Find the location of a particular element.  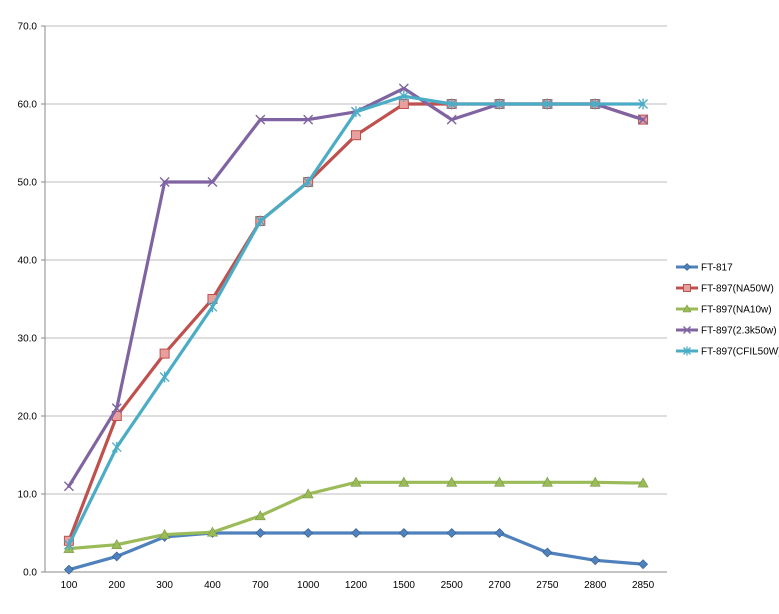

legend-label: FT-897(2.3k50w) is located at coordinates (739, 331).